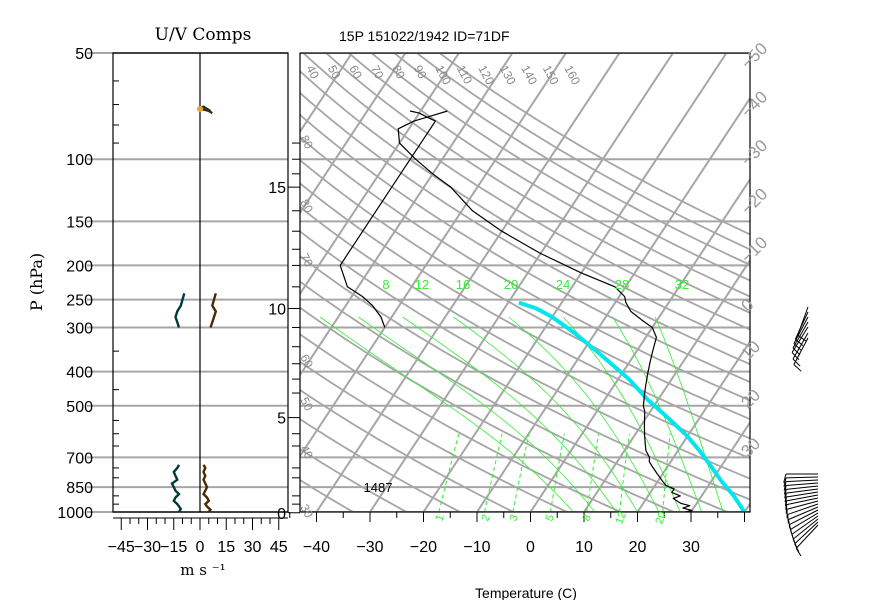 The height and width of the screenshot is (600, 887). I want to click on mixing-ratio-label: 3, so click(513, 518).